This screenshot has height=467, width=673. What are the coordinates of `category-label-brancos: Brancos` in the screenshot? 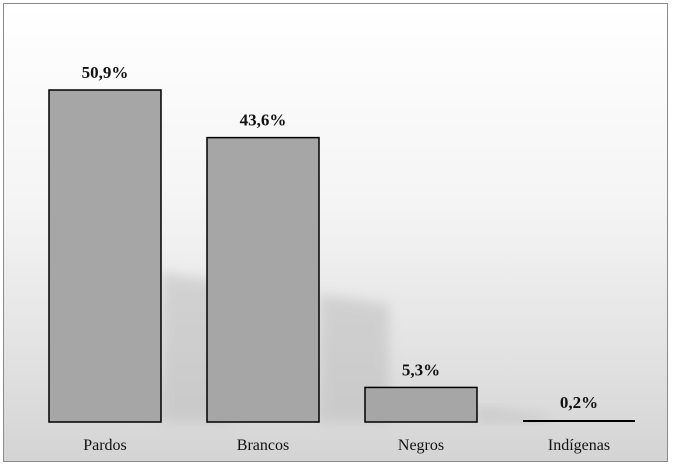 It's located at (263, 445).